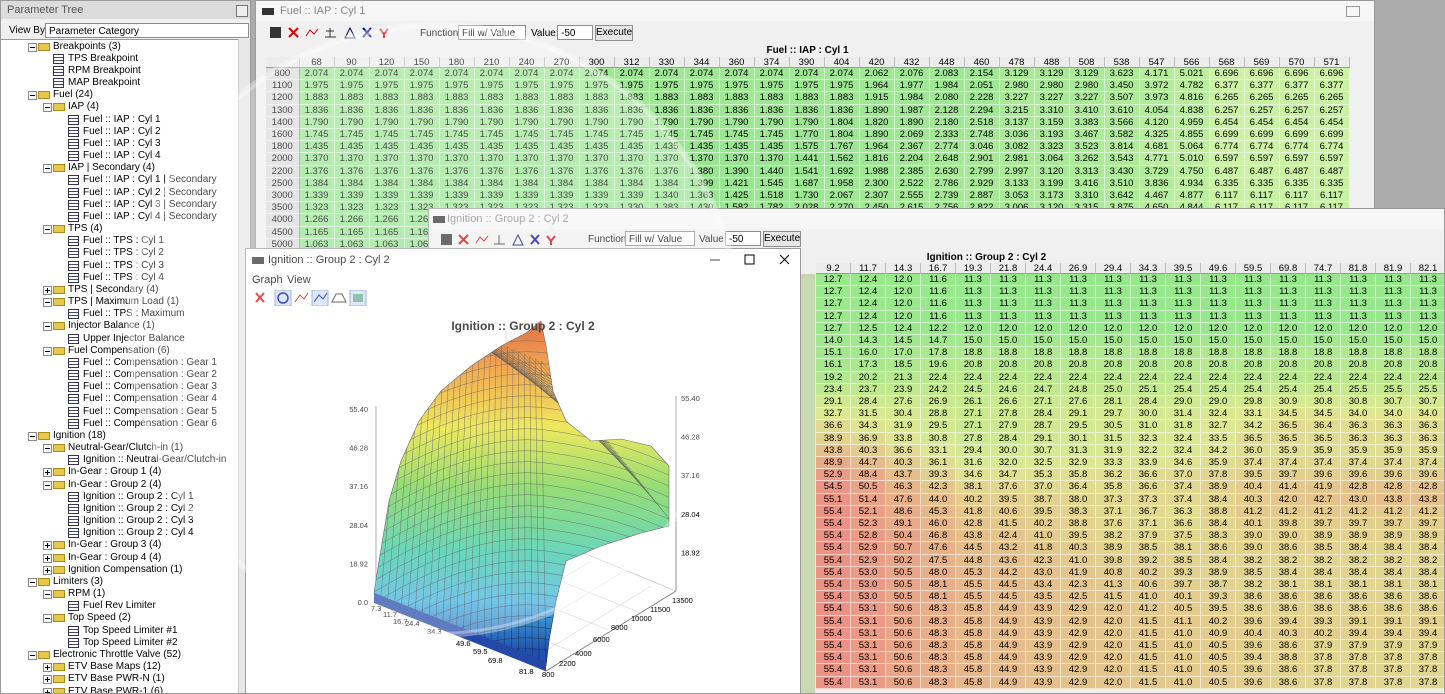  What do you see at coordinates (1157, 147) in the screenshot?
I see `table-cell: 4.681` at bounding box center [1157, 147].